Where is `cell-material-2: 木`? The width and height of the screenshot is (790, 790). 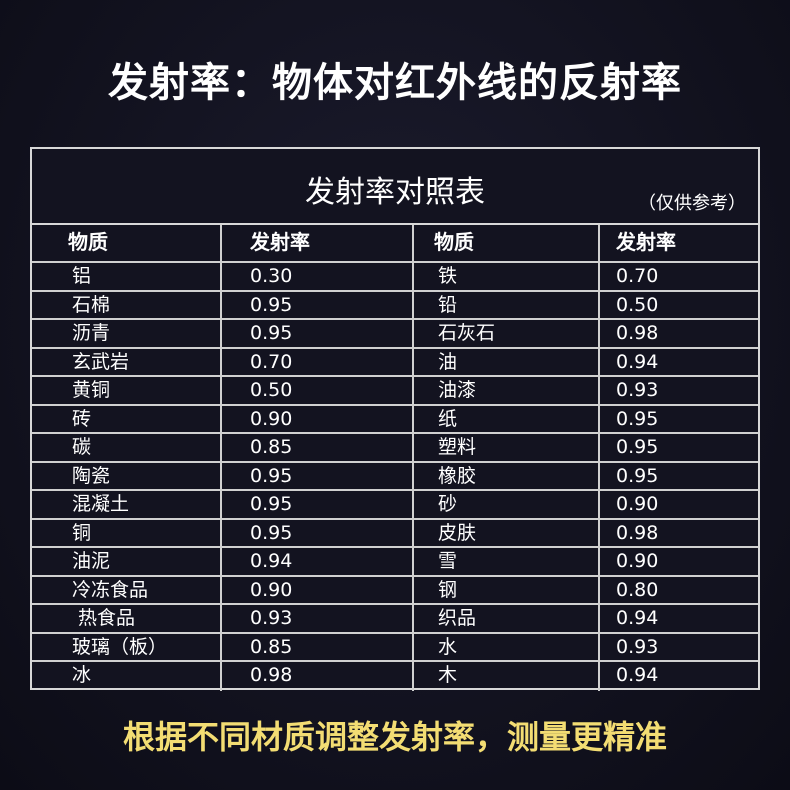 cell-material-2: 木 is located at coordinates (507, 676).